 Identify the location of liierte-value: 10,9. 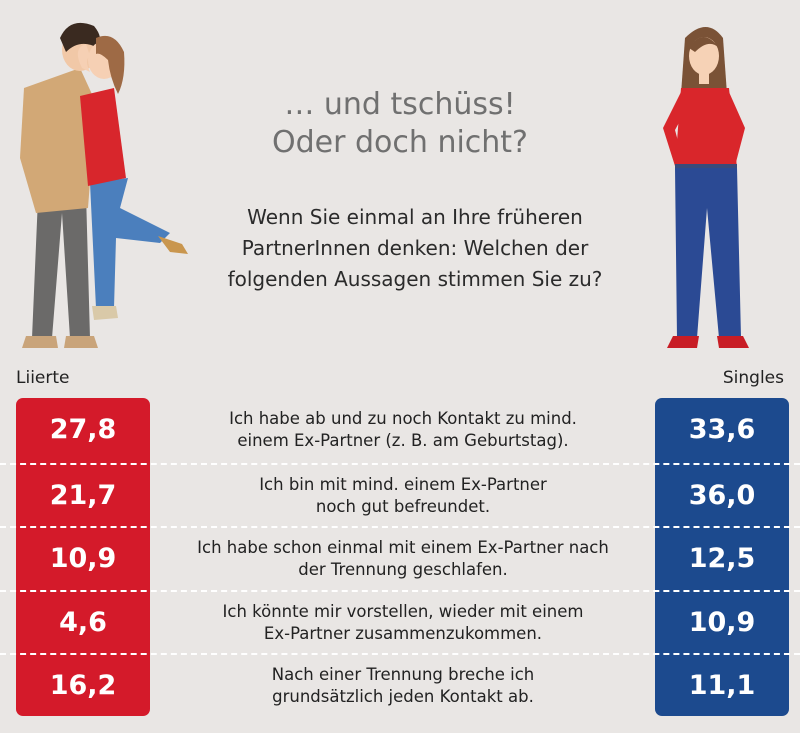
(83, 558).